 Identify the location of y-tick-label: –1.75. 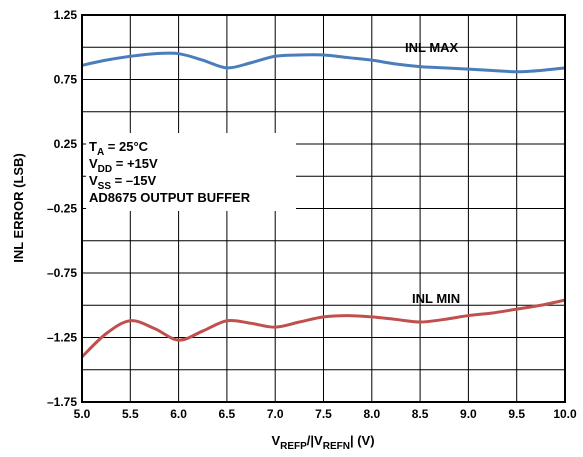
(62, 402).